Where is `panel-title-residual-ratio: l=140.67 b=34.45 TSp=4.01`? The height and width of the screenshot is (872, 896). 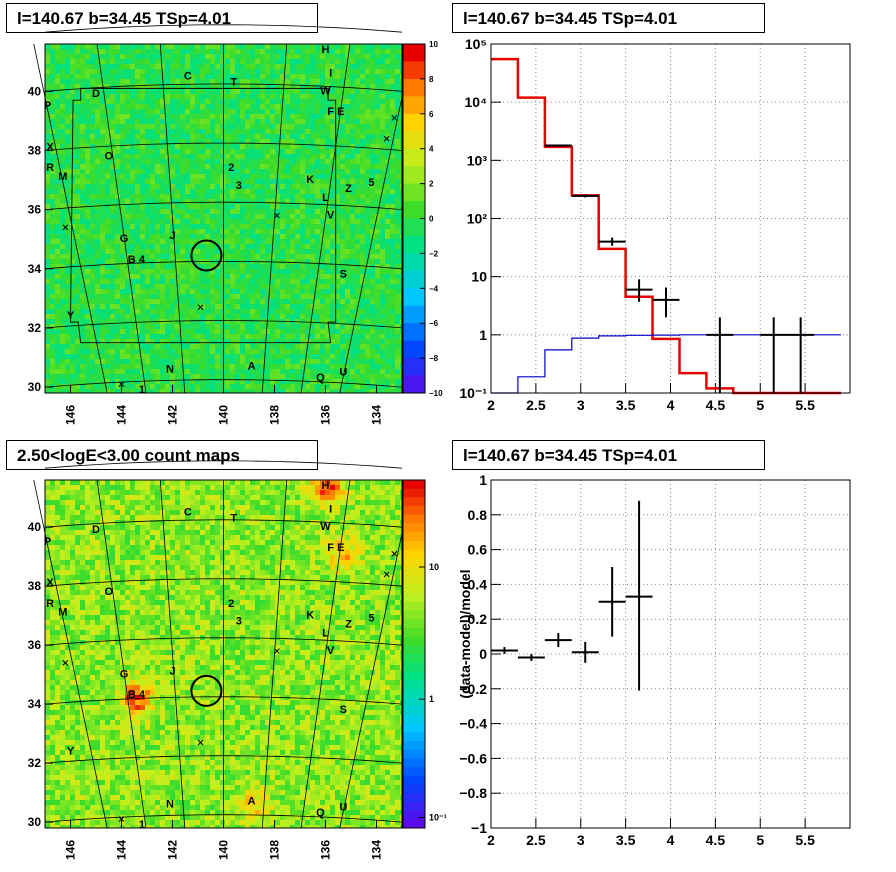
panel-title-residual-ratio: l=140.67 b=34.45 TSp=4.01 is located at coordinates (608, 455).